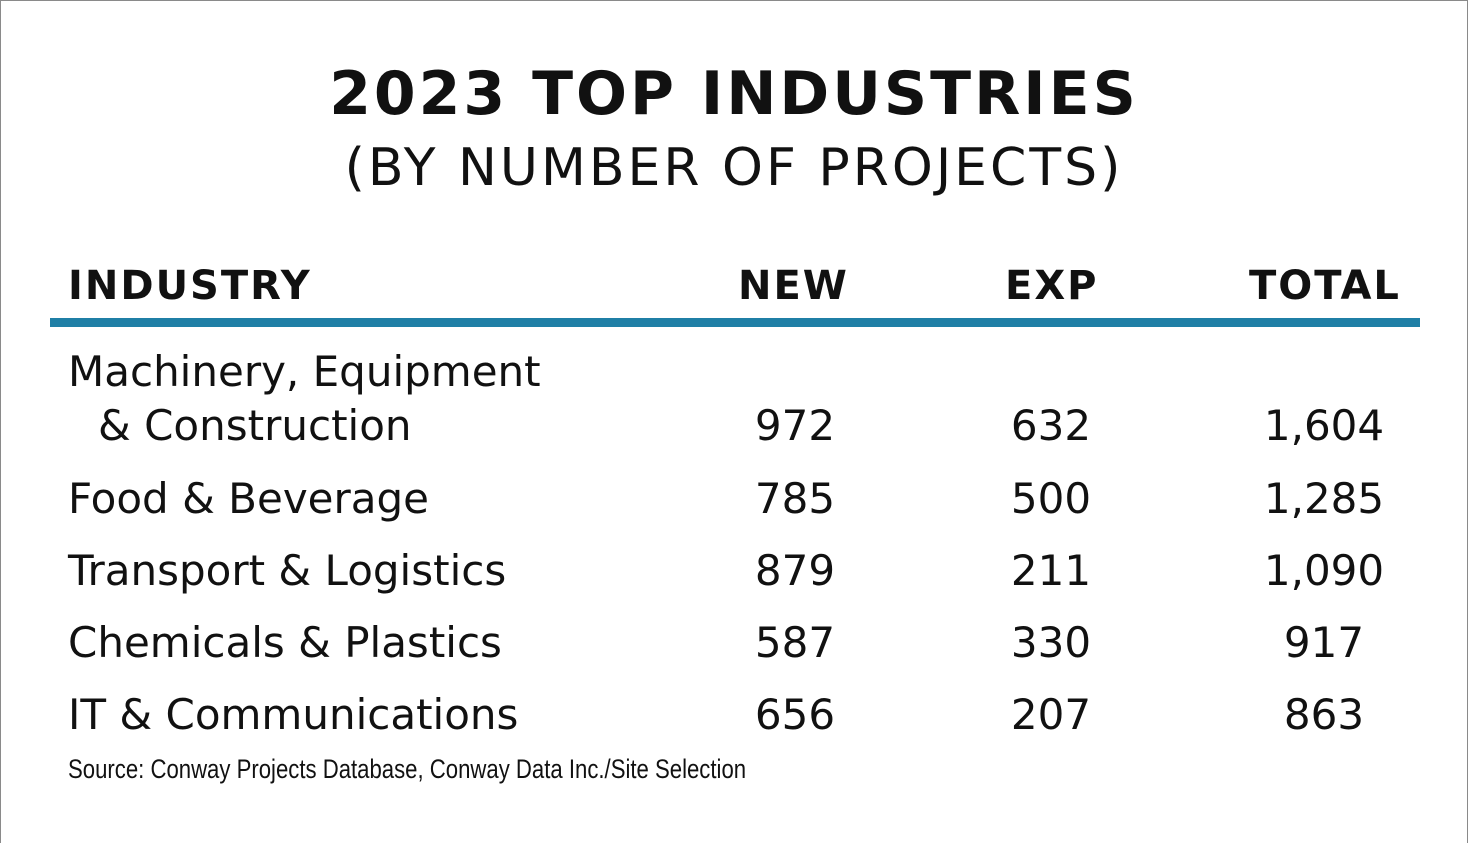 The height and width of the screenshot is (844, 1468). I want to click on column-header-total: TOTAL, so click(1325, 286).